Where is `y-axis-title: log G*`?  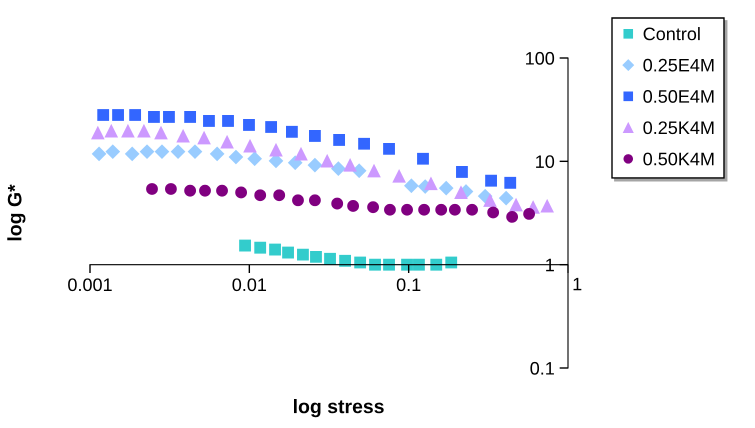 y-axis-title: log G* is located at coordinates (16, 212).